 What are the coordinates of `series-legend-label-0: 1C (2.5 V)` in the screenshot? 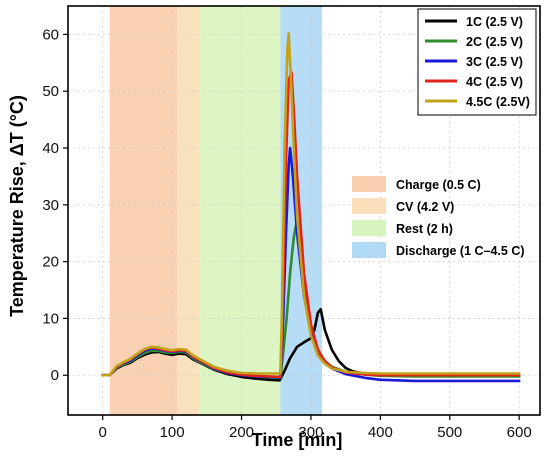 It's located at (494, 22).